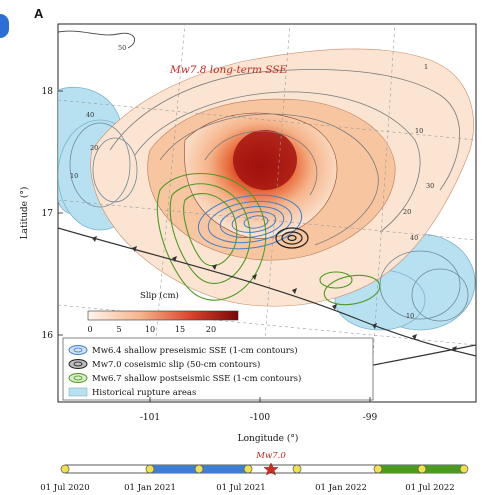  Describe the element at coordinates (163, 315) in the screenshot. I see `colorbar-gradient` at that location.